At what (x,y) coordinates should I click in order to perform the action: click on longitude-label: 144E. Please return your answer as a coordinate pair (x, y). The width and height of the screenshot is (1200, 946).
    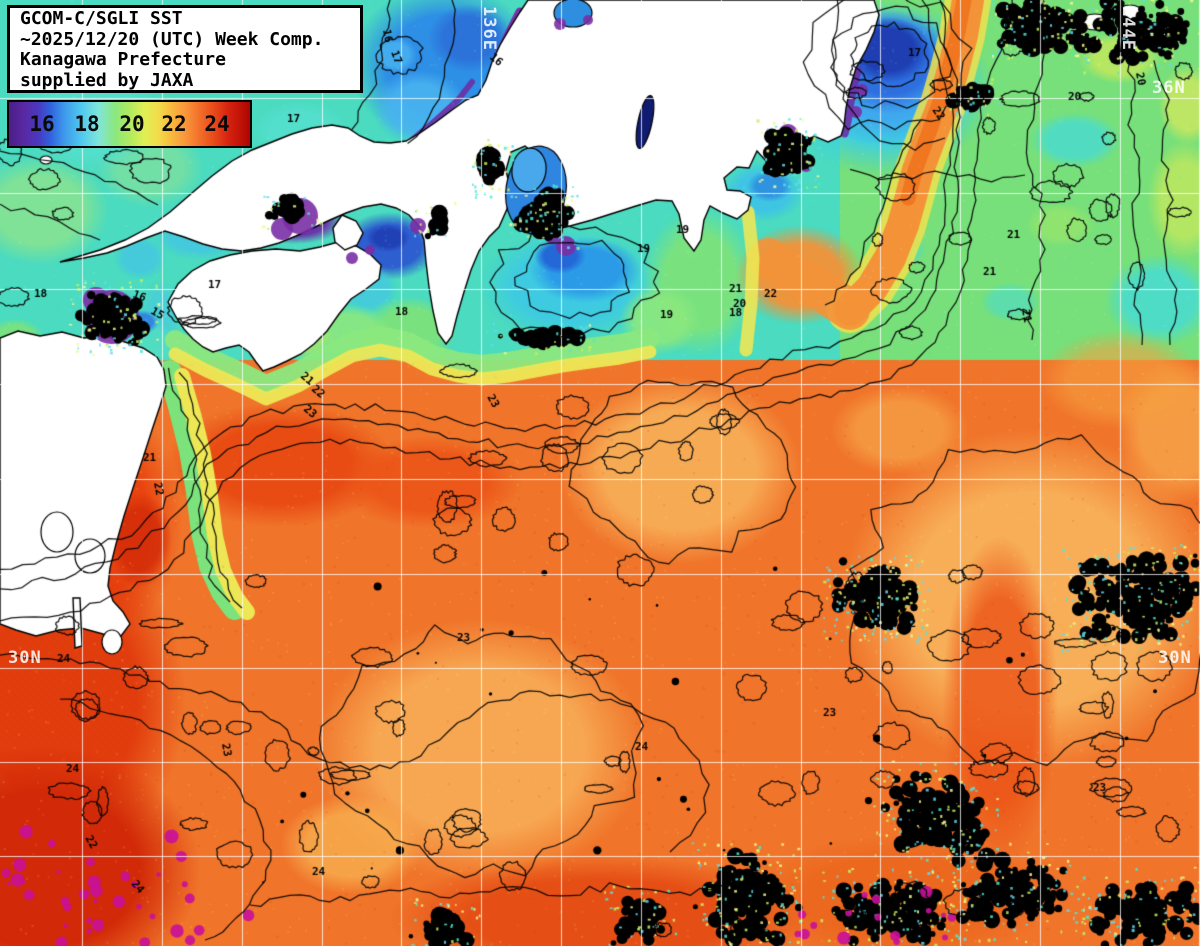
    Looking at the image, I should click on (1128, 28).